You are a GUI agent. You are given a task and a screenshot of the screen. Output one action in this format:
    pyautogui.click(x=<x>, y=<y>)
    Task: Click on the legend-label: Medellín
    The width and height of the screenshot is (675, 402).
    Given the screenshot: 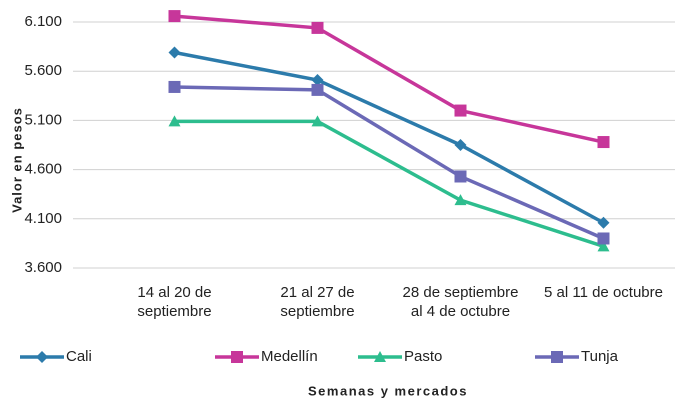 What is the action you would take?
    pyautogui.click(x=289, y=356)
    